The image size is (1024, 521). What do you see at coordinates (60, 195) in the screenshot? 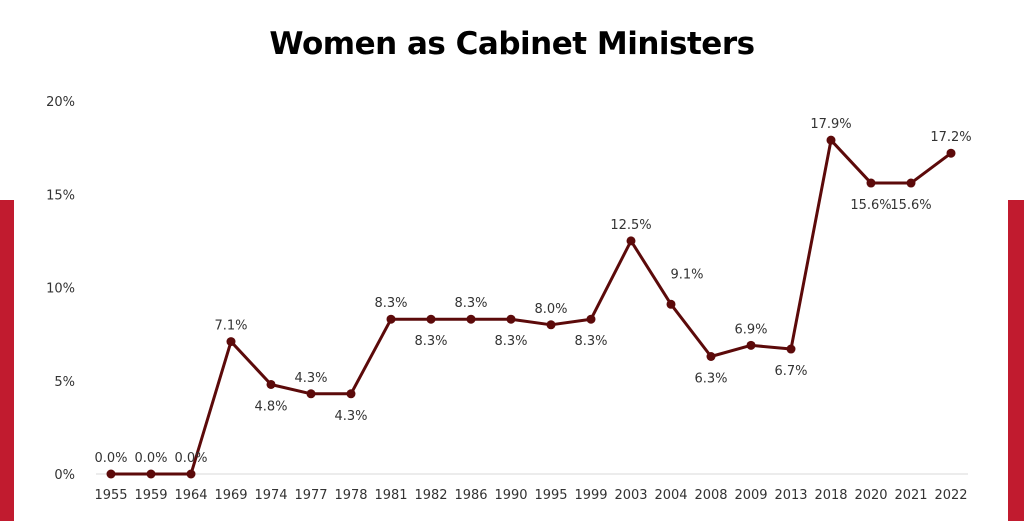
I see `y-tick-label: 15%` at bounding box center [60, 195].